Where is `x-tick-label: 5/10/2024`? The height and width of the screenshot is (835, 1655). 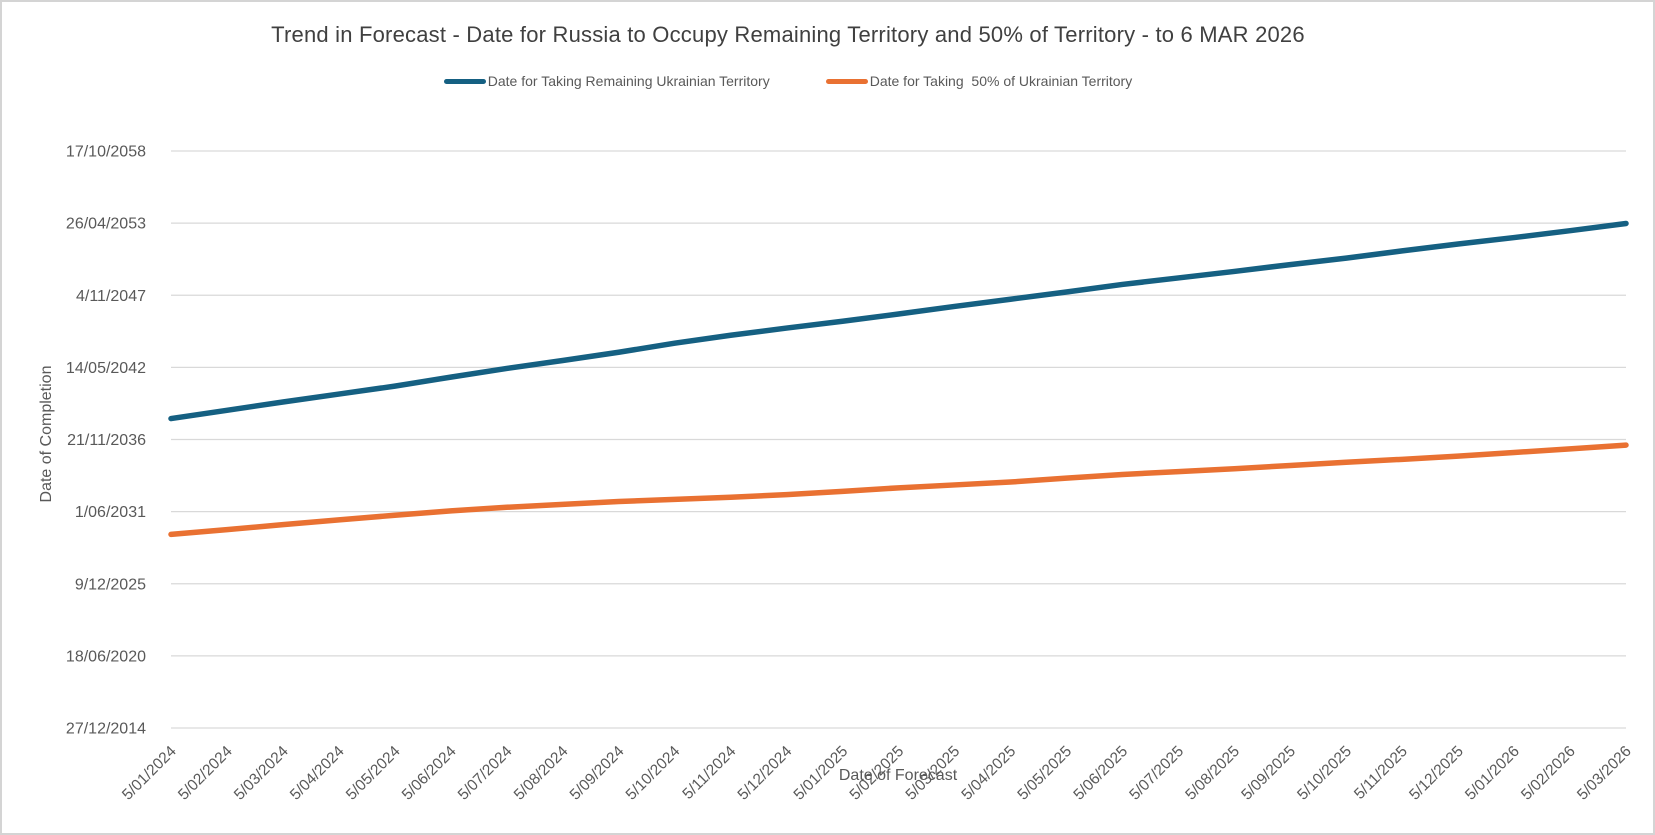 x-tick-label: 5/10/2024 is located at coordinates (653, 773).